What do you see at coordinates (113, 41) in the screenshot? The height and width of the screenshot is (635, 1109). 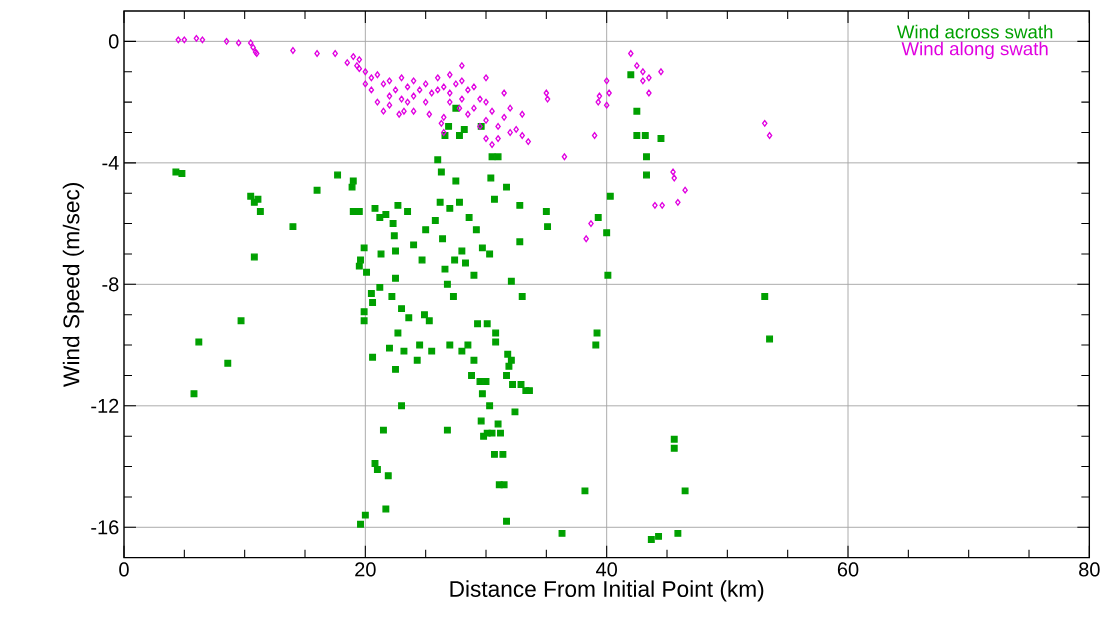 I see `y-tick-label: 0` at bounding box center [113, 41].